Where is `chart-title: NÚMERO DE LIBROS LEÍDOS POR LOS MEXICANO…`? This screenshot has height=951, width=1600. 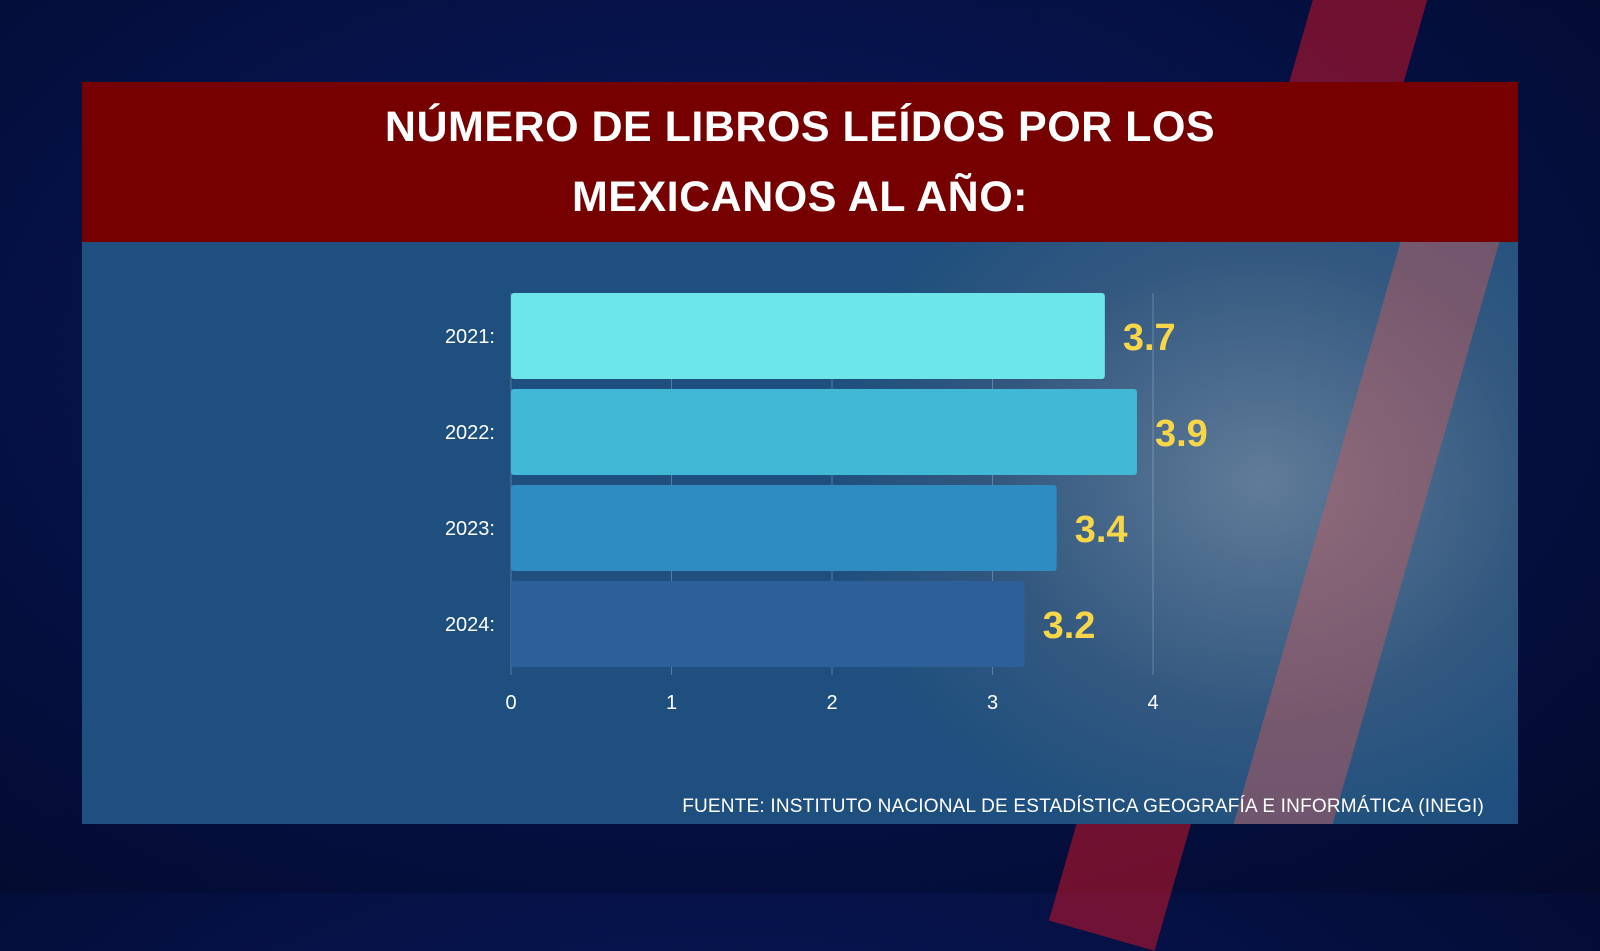
chart-title: NÚMERO DE LIBROS LEÍDOS POR LOS MEXICANO… is located at coordinates (800, 162).